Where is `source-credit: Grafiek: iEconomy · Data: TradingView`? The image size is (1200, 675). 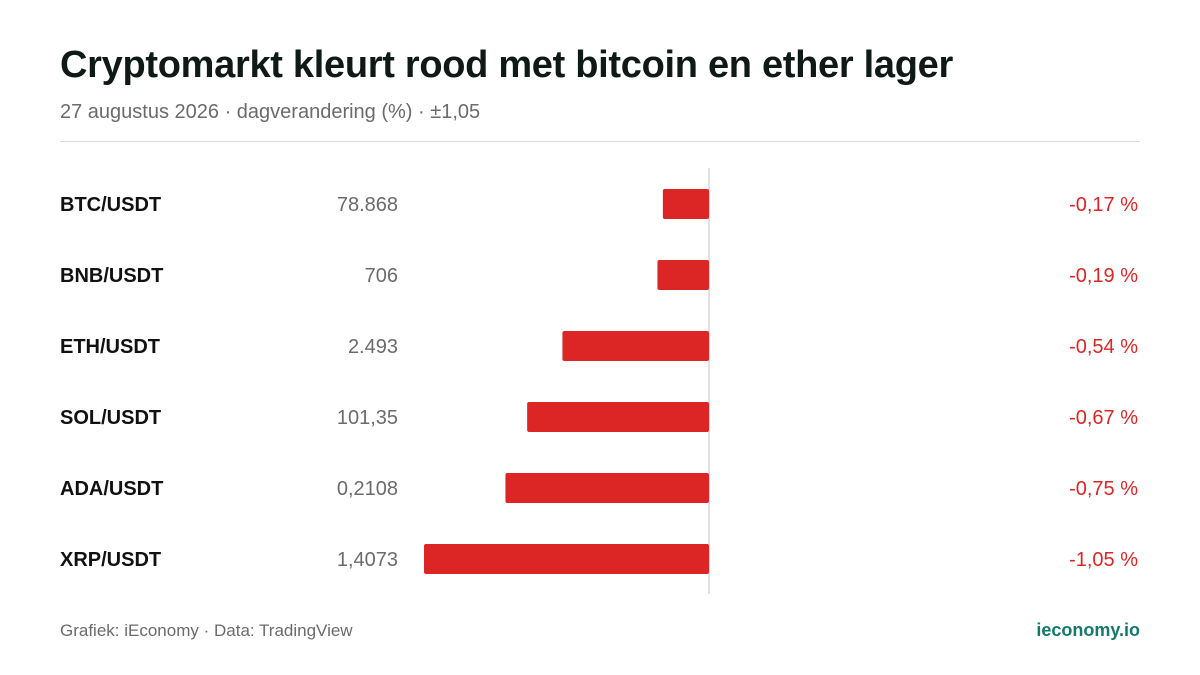
source-credit: Grafiek: iEconomy · Data: TradingView is located at coordinates (206, 630).